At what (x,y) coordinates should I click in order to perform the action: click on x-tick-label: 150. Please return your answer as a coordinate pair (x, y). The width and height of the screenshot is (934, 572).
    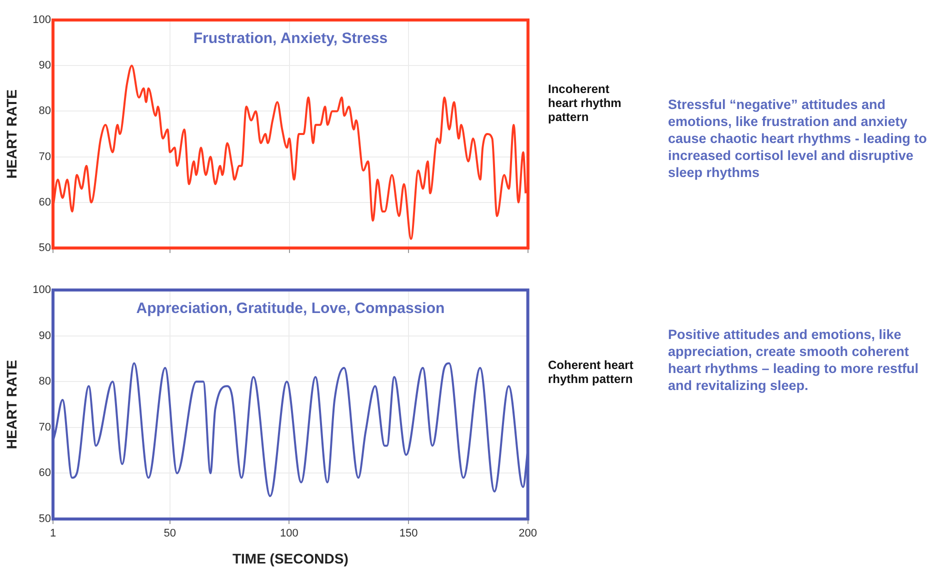
    Looking at the image, I should click on (408, 534).